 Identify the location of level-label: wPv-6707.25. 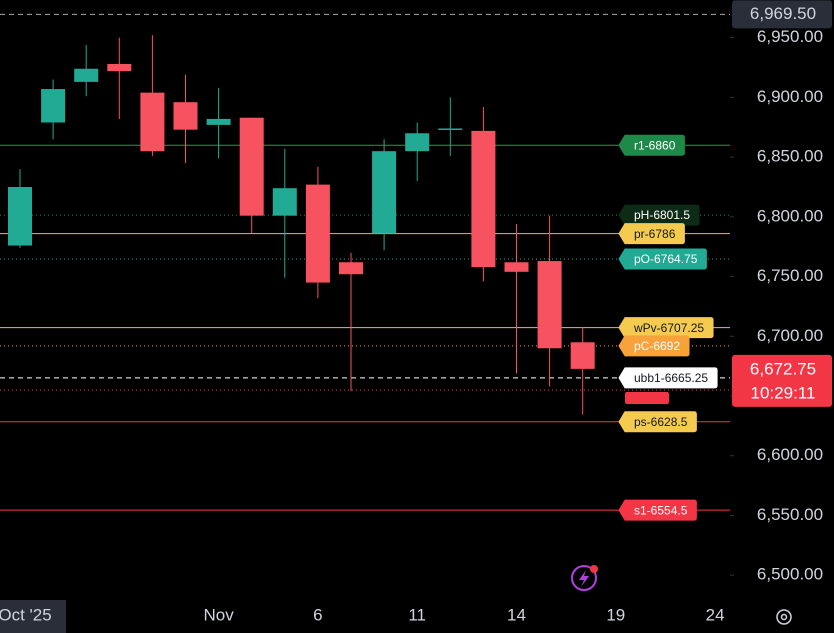
(668, 328).